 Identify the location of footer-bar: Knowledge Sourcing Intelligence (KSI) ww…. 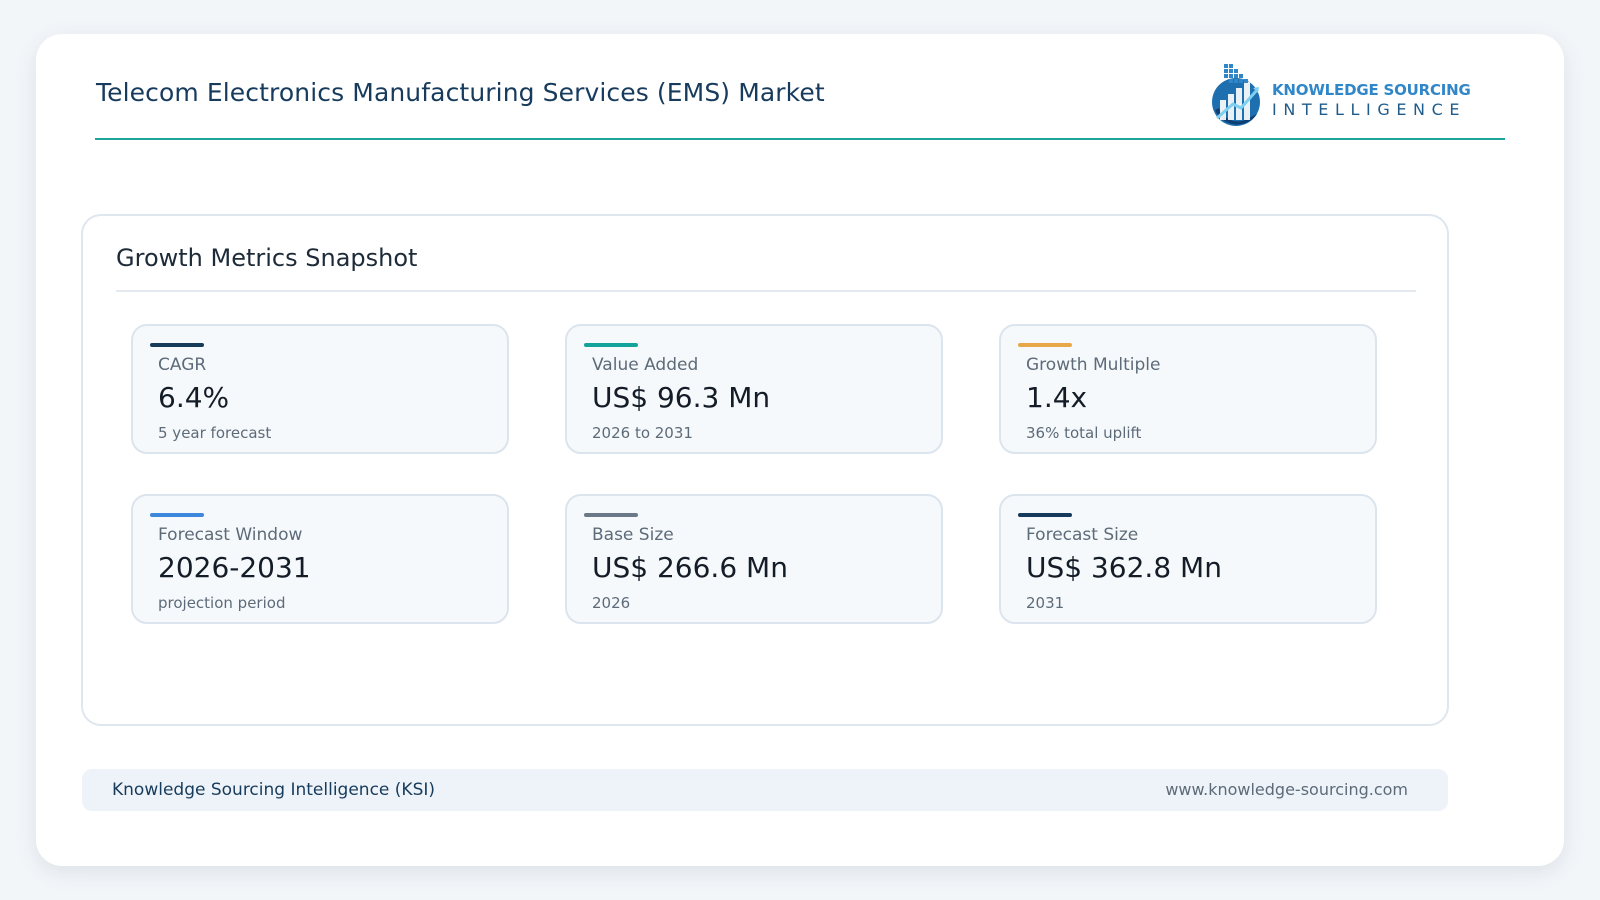
(765, 790).